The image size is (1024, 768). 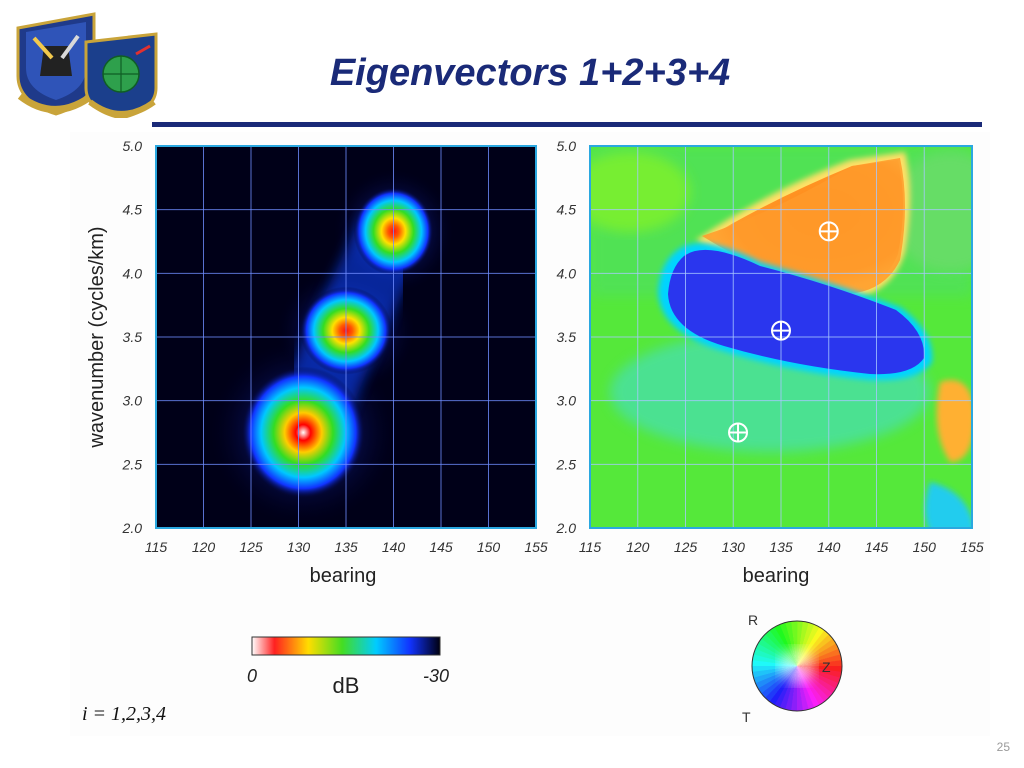 I want to click on wheel-label-z: Z, so click(x=826, y=667).